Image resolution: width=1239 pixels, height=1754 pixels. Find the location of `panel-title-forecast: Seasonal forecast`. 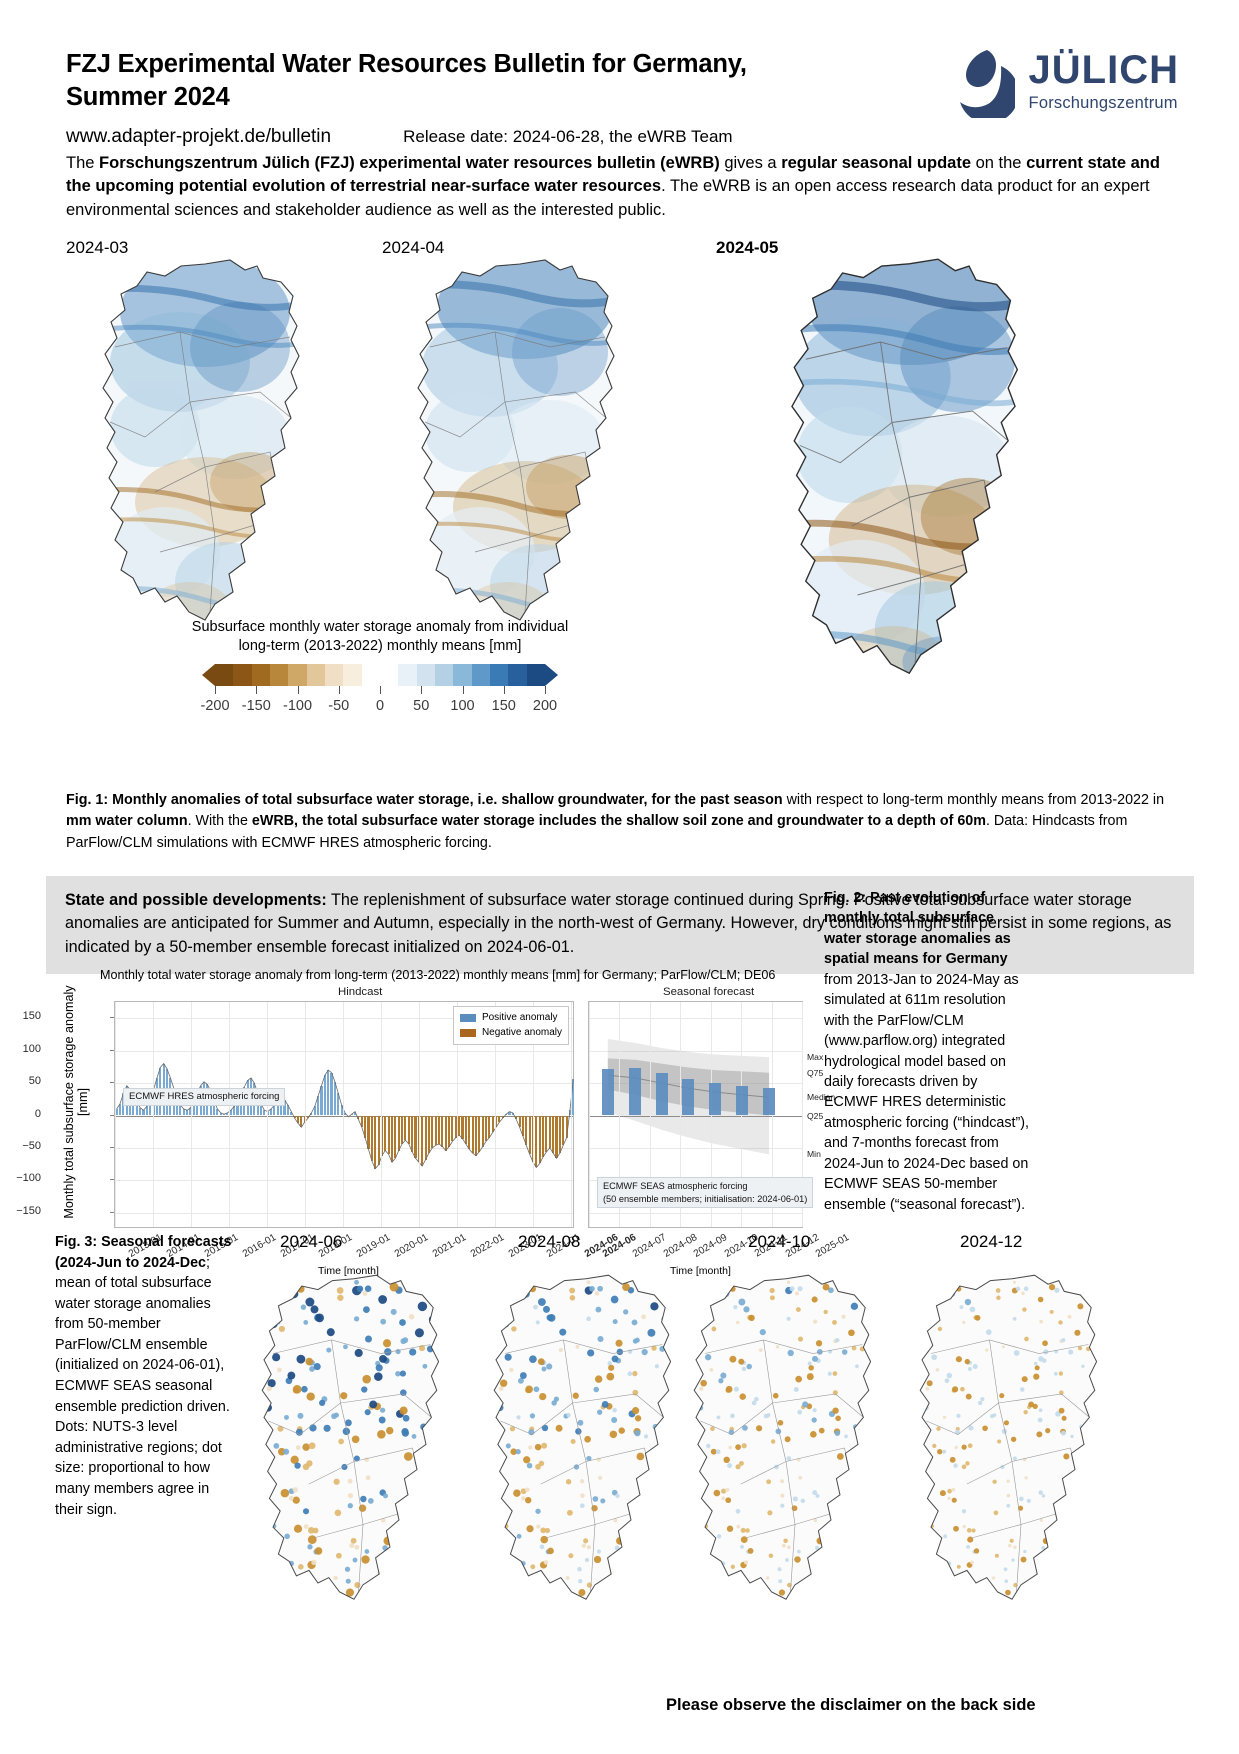

panel-title-forecast: Seasonal forecast is located at coordinates (709, 992).